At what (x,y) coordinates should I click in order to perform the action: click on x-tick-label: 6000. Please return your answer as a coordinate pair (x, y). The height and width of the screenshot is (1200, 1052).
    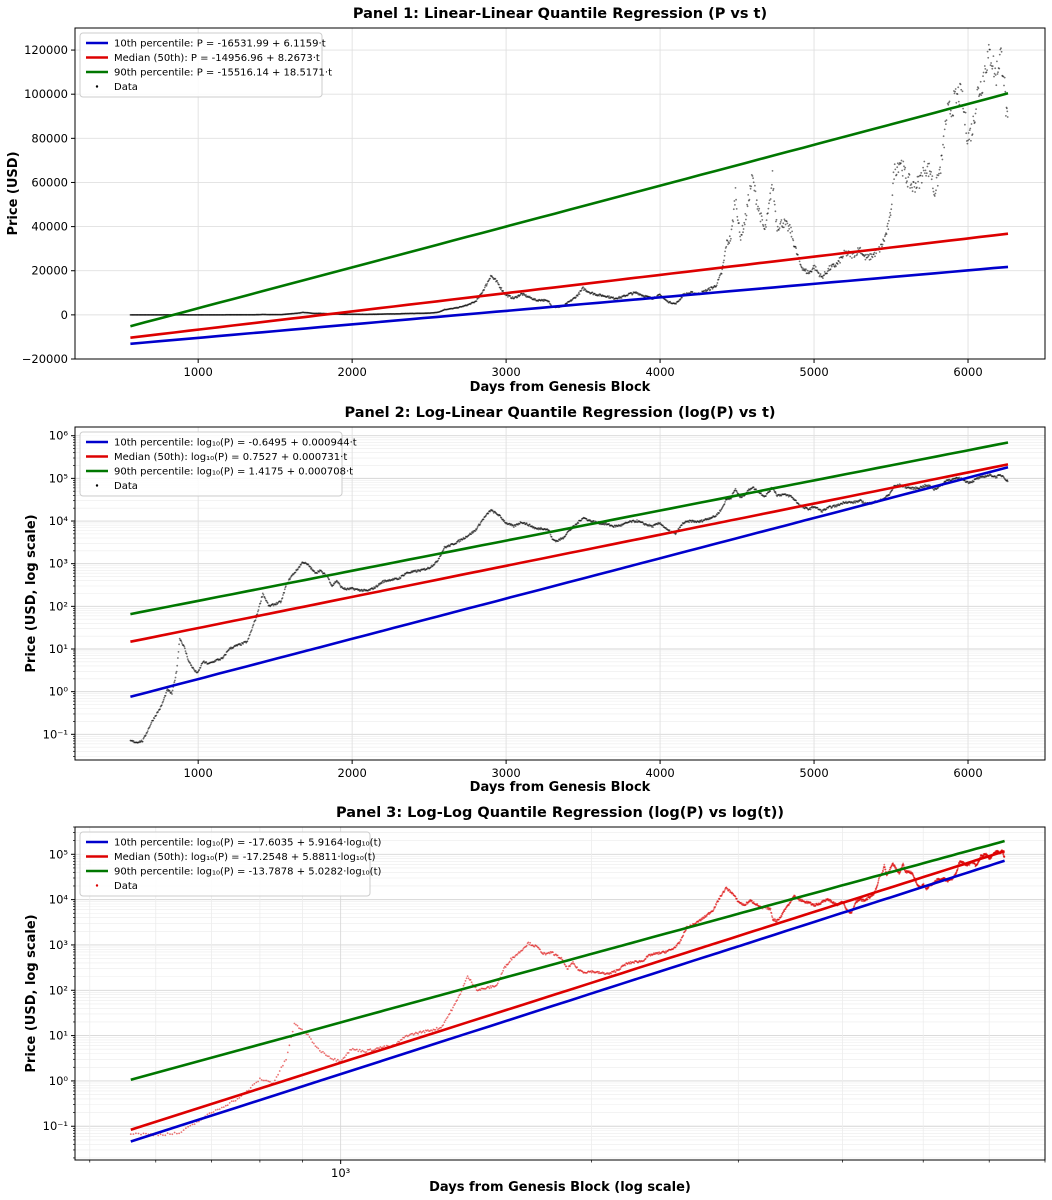
    Looking at the image, I should click on (967, 773).